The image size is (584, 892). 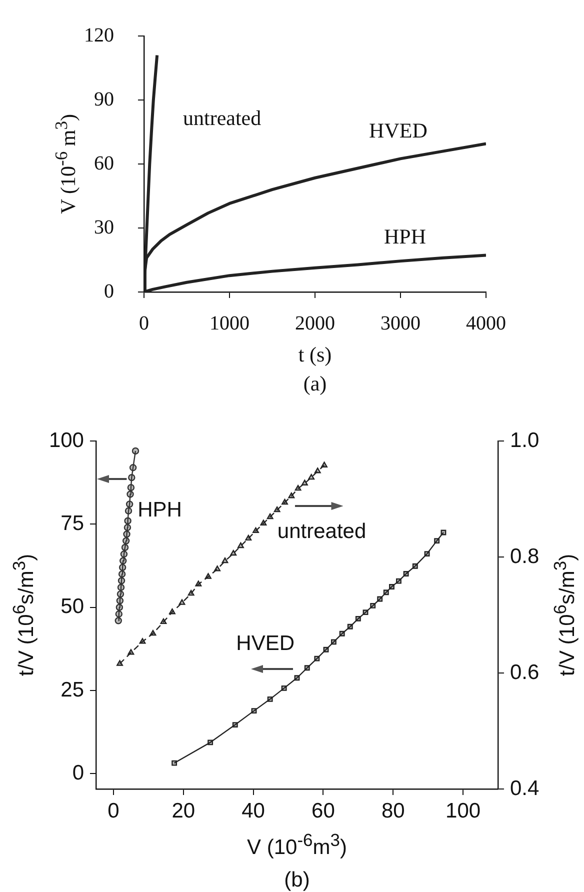 I want to click on y-tick-label: 25, so click(x=72, y=690).